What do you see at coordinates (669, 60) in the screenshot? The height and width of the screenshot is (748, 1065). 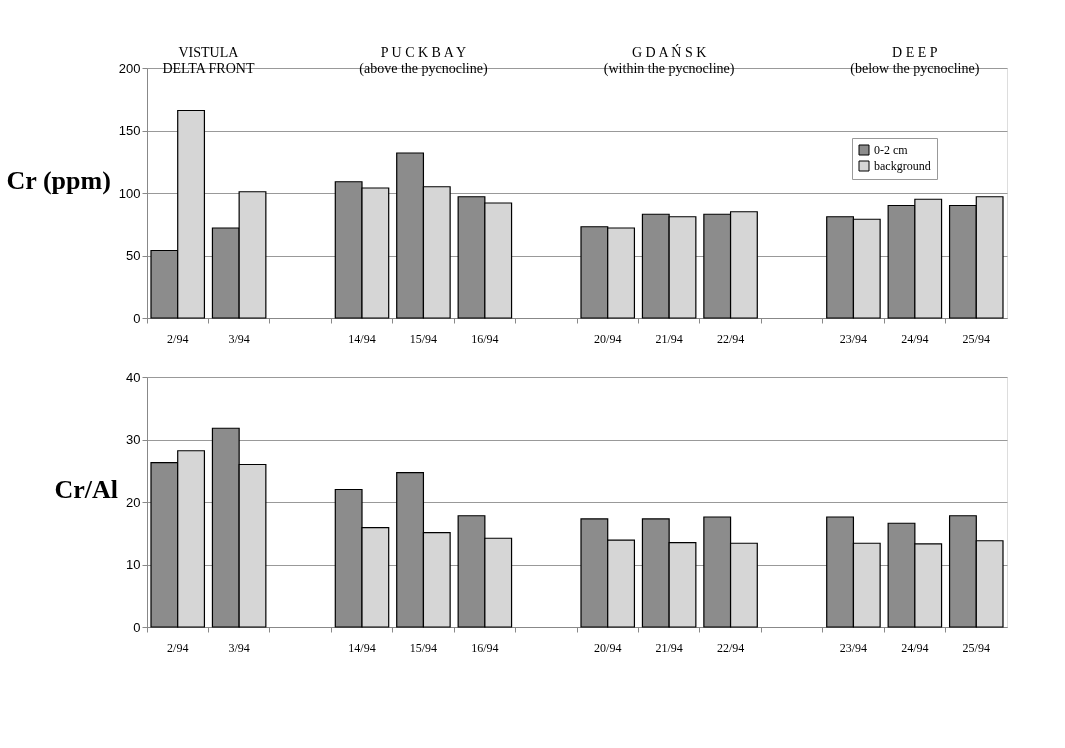 I see `annotation: G D A Ń S K (within the pycnocline)` at bounding box center [669, 60].